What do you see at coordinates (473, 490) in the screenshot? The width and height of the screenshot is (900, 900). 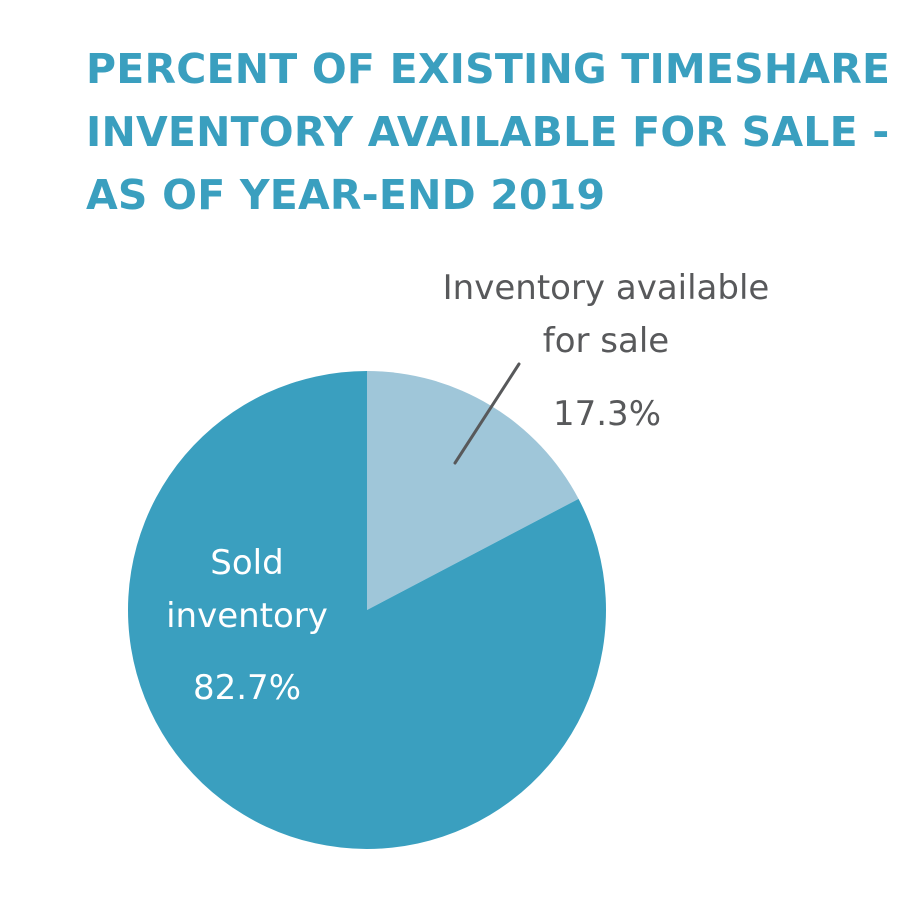 I see `pie-slice-available` at bounding box center [473, 490].